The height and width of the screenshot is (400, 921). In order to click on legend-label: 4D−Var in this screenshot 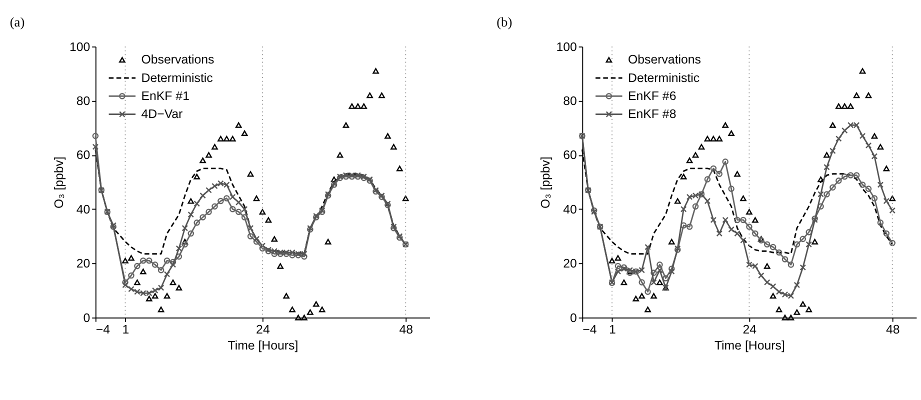, I will do `click(162, 114)`.